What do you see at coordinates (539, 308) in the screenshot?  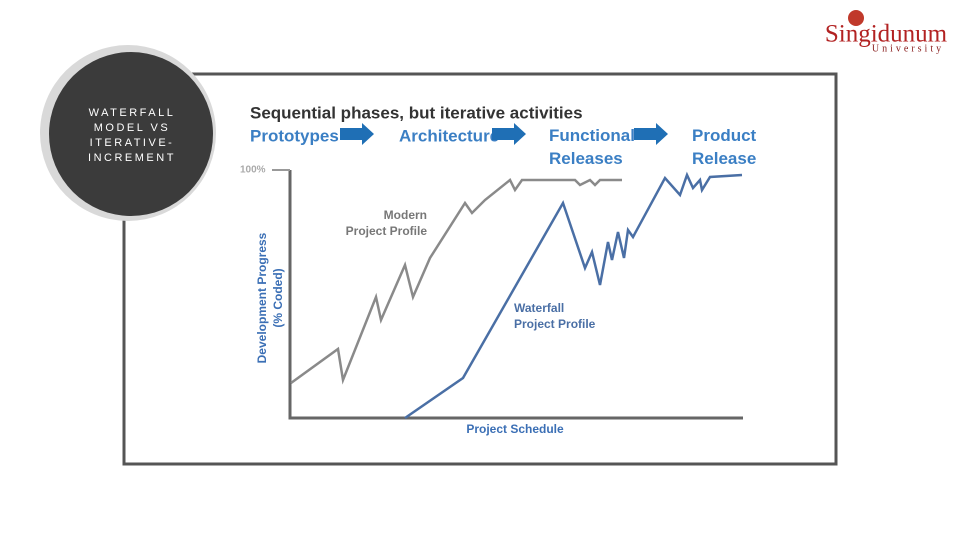 I see `curve-label: Waterfall` at bounding box center [539, 308].